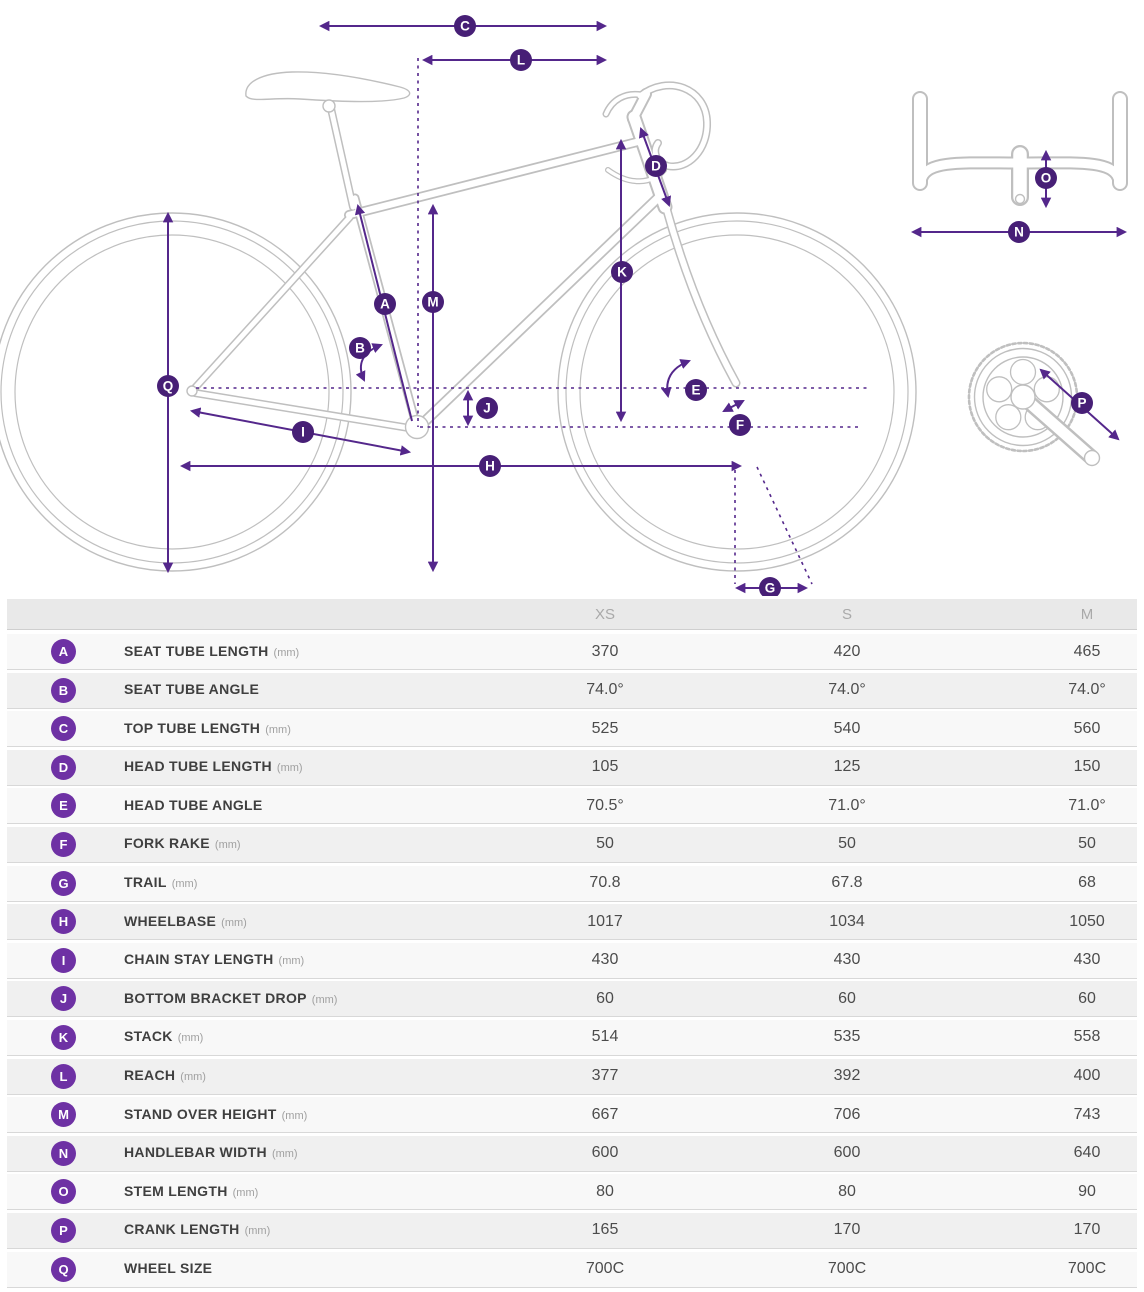 The width and height of the screenshot is (1144, 1292). What do you see at coordinates (572, 767) in the screenshot?
I see `table-row: D HEAD TUBE LENGTH (mm) 105 125 150` at bounding box center [572, 767].